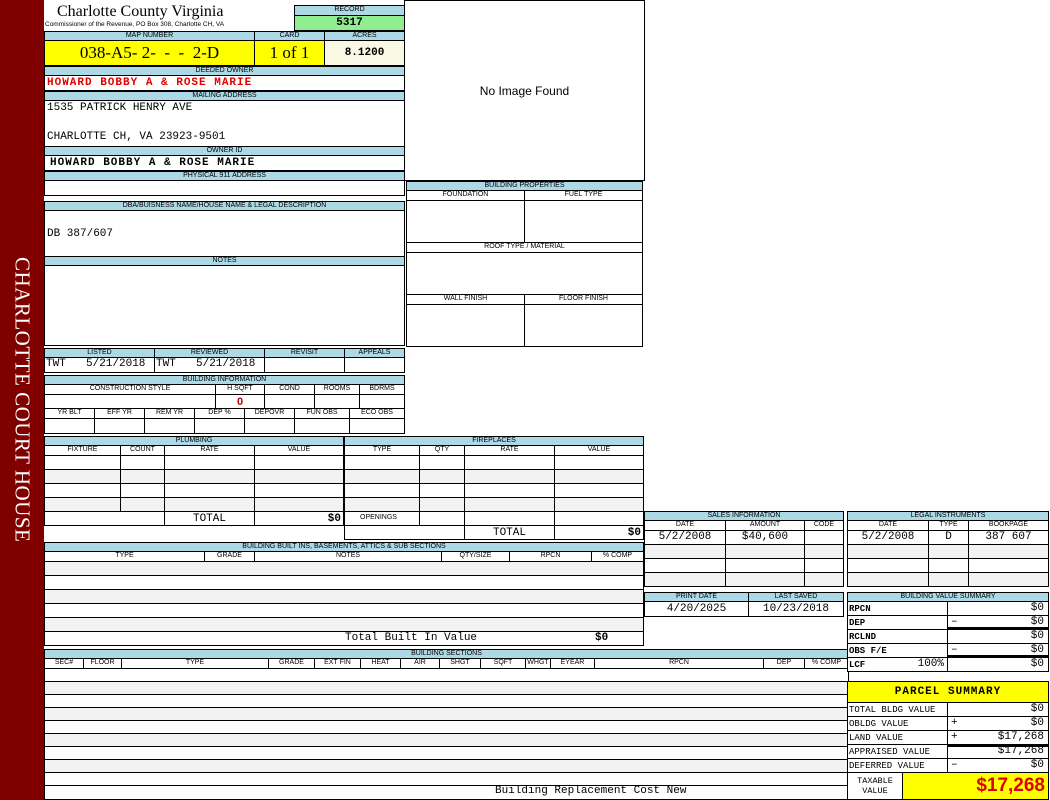  Describe the element at coordinates (998, 664) in the screenshot. I see `bvs-value-cell` at that location.